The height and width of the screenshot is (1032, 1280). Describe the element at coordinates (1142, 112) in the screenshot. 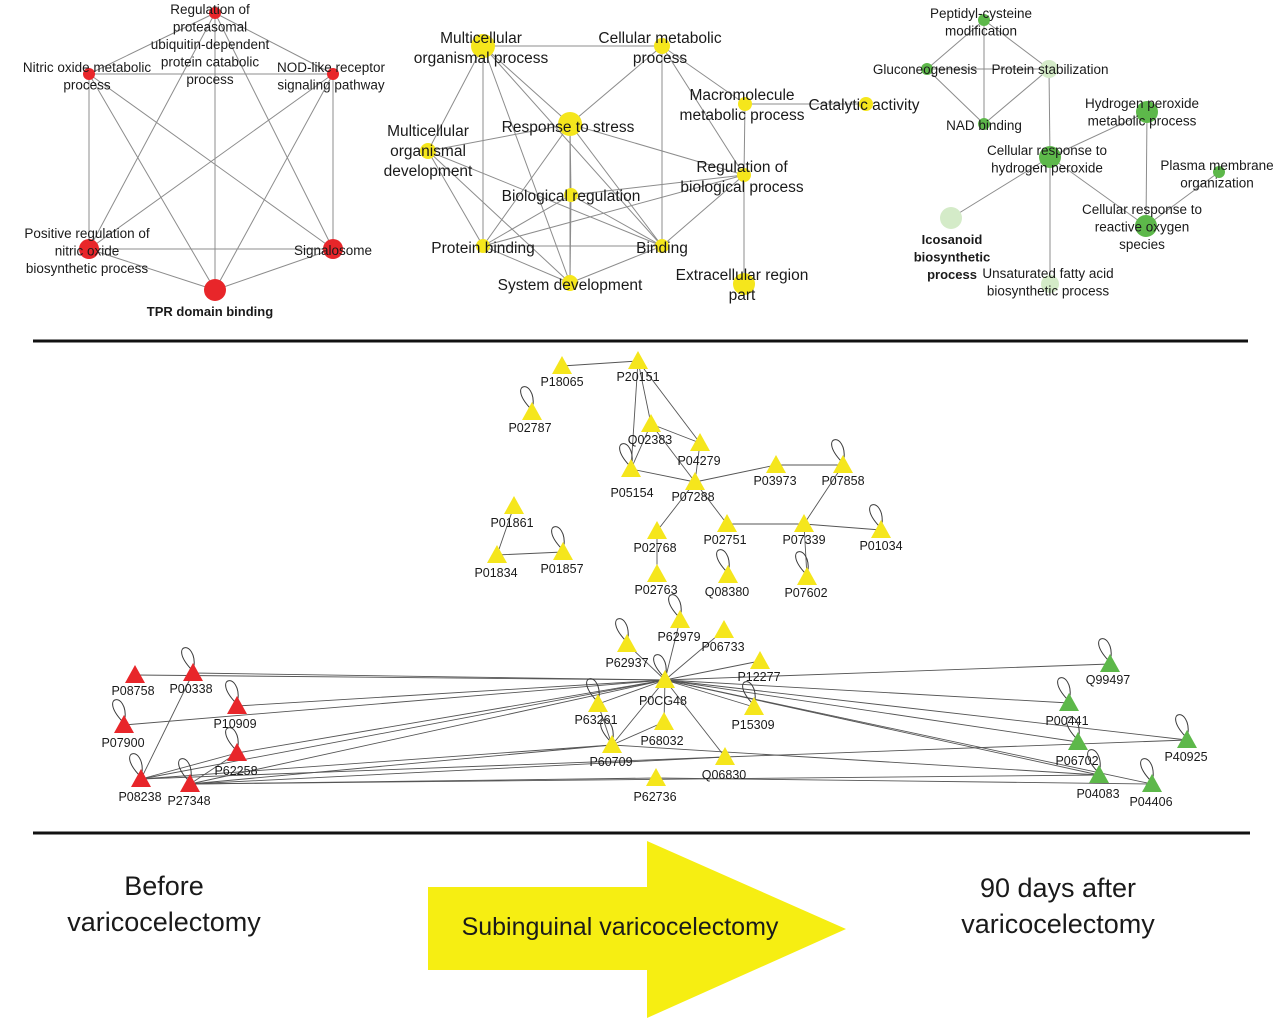

I see `go-term-node: Hydrogen peroxide metabolic process` at that location.